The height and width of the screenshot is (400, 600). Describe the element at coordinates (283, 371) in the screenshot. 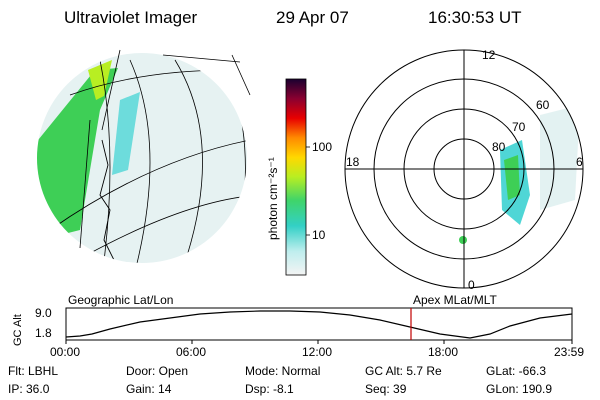

I see `mode-info: Mode: Normal` at that location.